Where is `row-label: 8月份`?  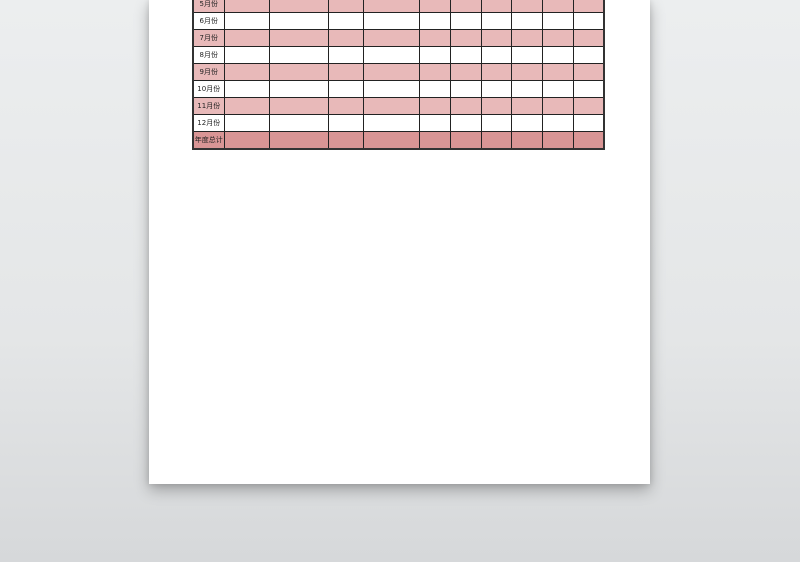 row-label: 8月份 is located at coordinates (208, 55).